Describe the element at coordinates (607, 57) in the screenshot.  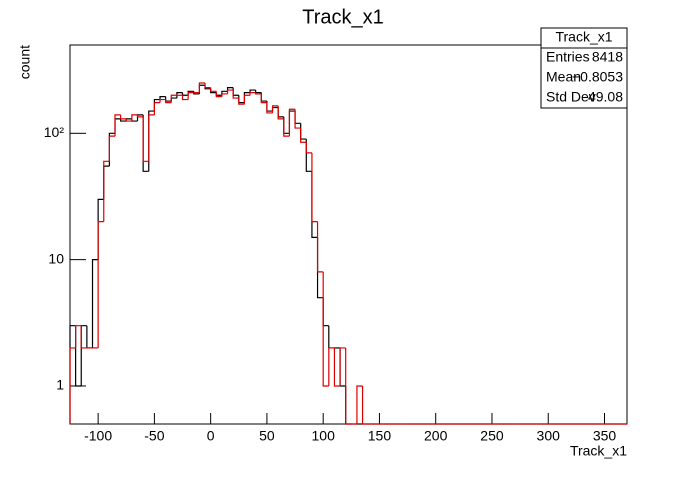
I see `stats-value: 8418` at that location.